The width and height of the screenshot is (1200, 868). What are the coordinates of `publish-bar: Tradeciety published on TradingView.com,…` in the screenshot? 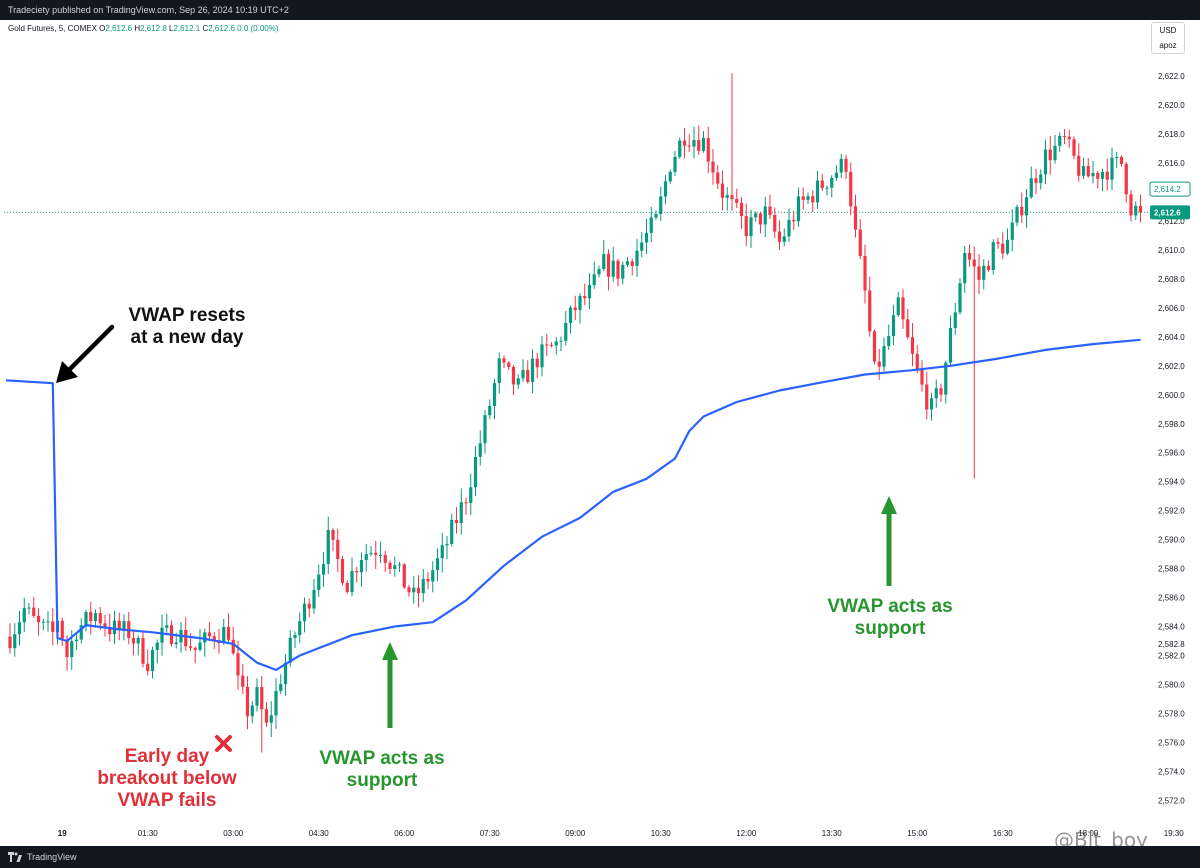 It's located at (600, 10).